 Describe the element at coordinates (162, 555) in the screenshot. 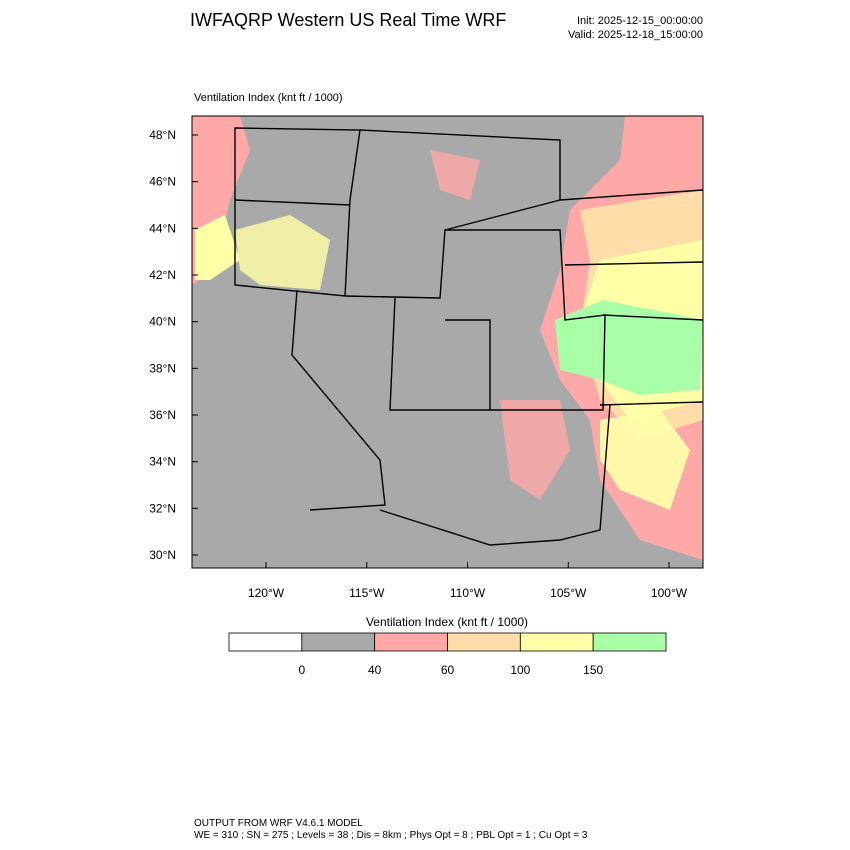

I see `lat-tick-label: 30°N` at that location.